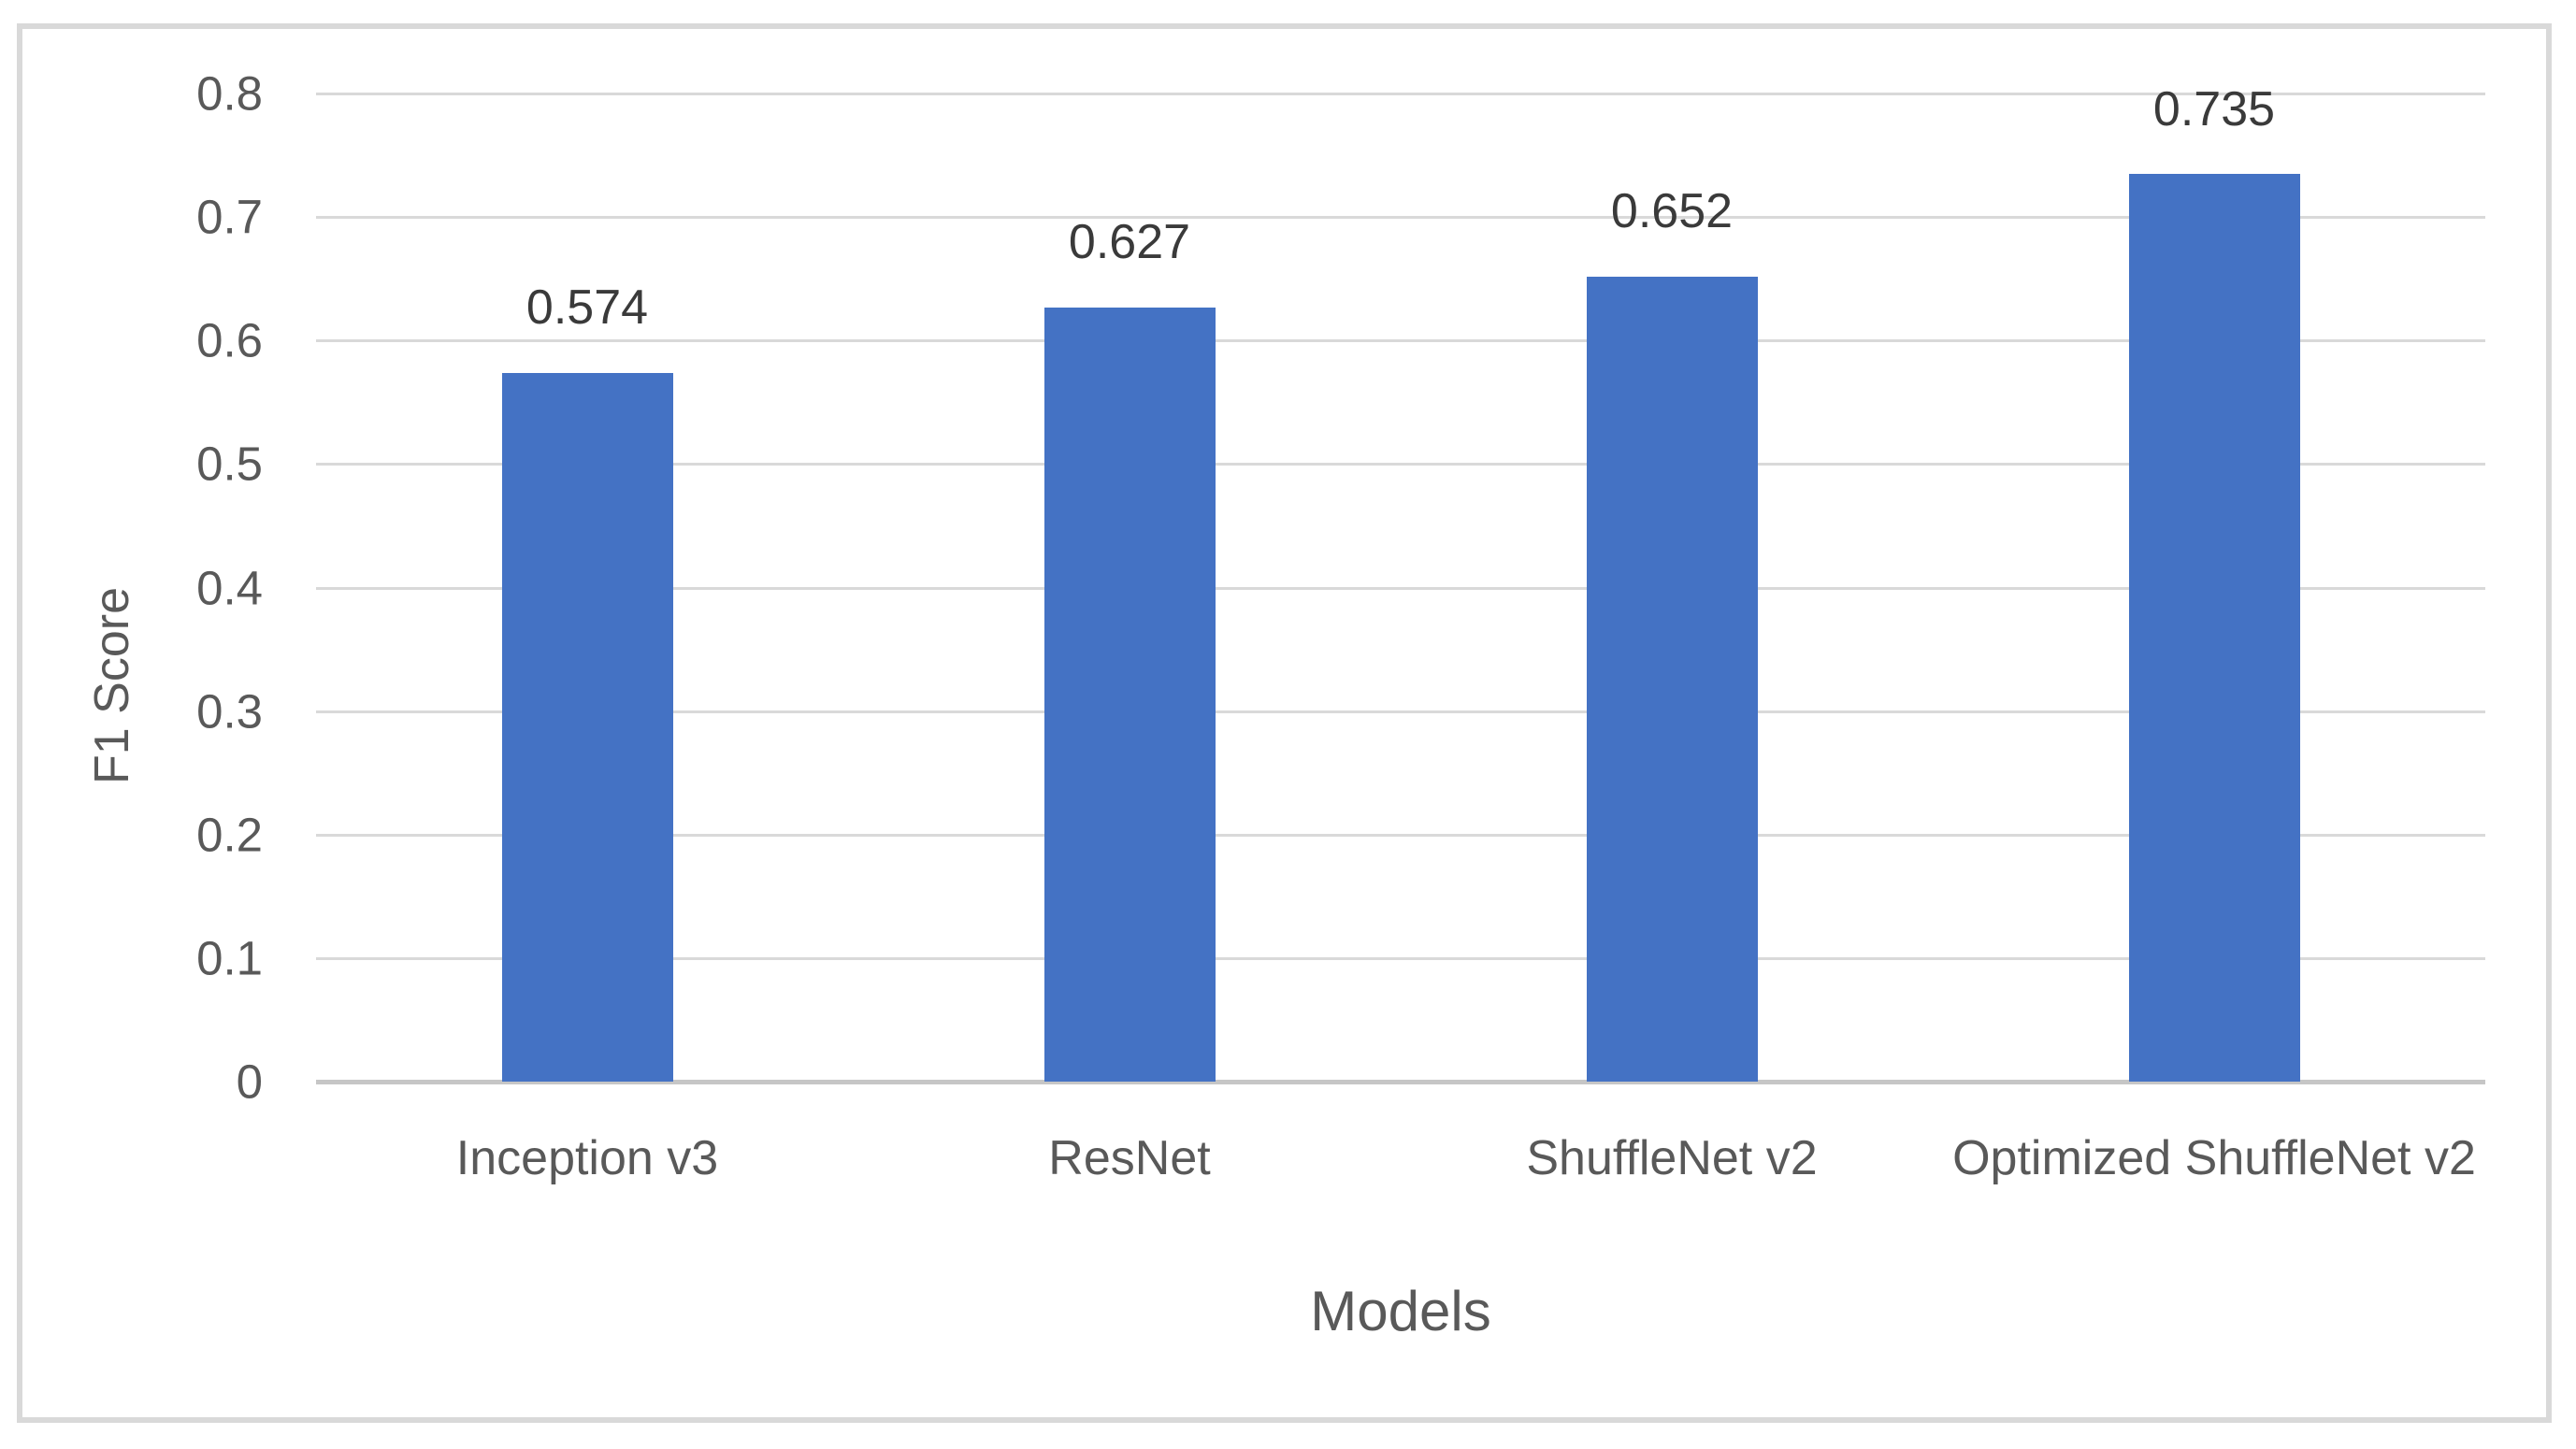  I want to click on y-tick-label: 0.3, so click(230, 711).